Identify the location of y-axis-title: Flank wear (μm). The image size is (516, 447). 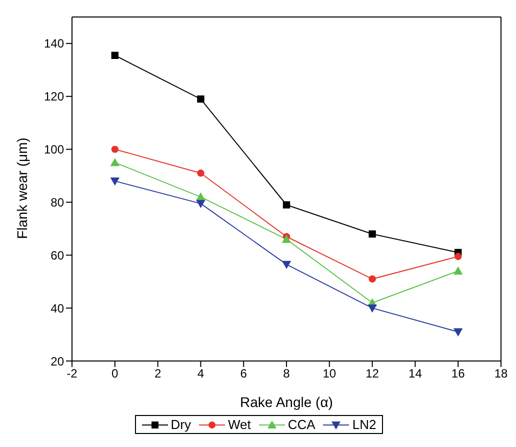
(22, 188).